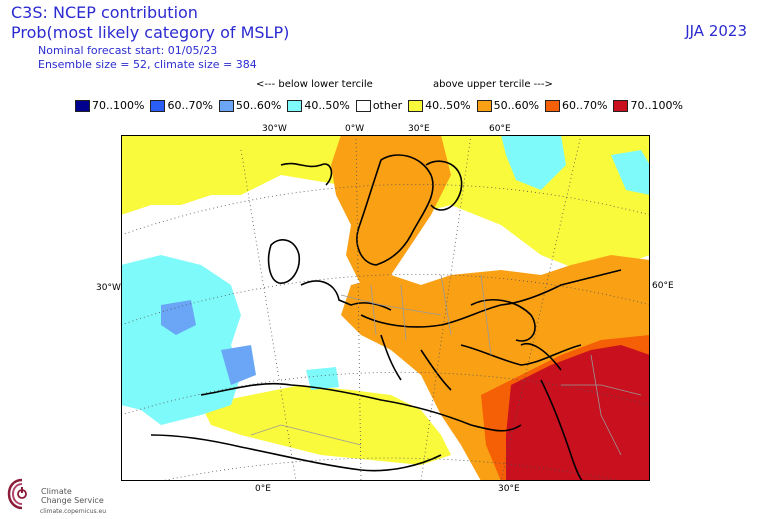 The width and height of the screenshot is (761, 519). Describe the element at coordinates (419, 129) in the screenshot. I see `grid-label-top-3: 30°E` at that location.